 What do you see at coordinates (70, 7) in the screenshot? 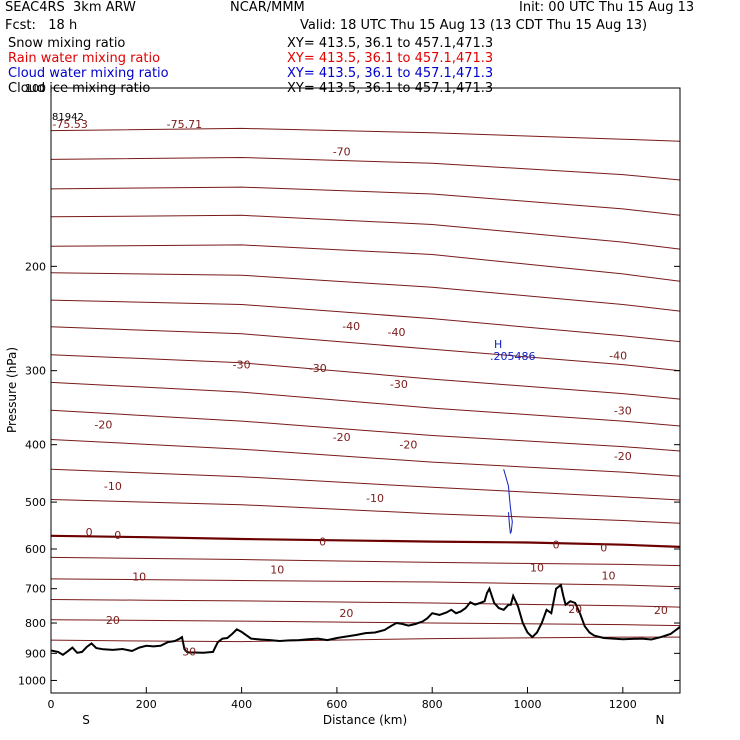
I see `model-title: SEAC4RS 3km ARW` at bounding box center [70, 7].